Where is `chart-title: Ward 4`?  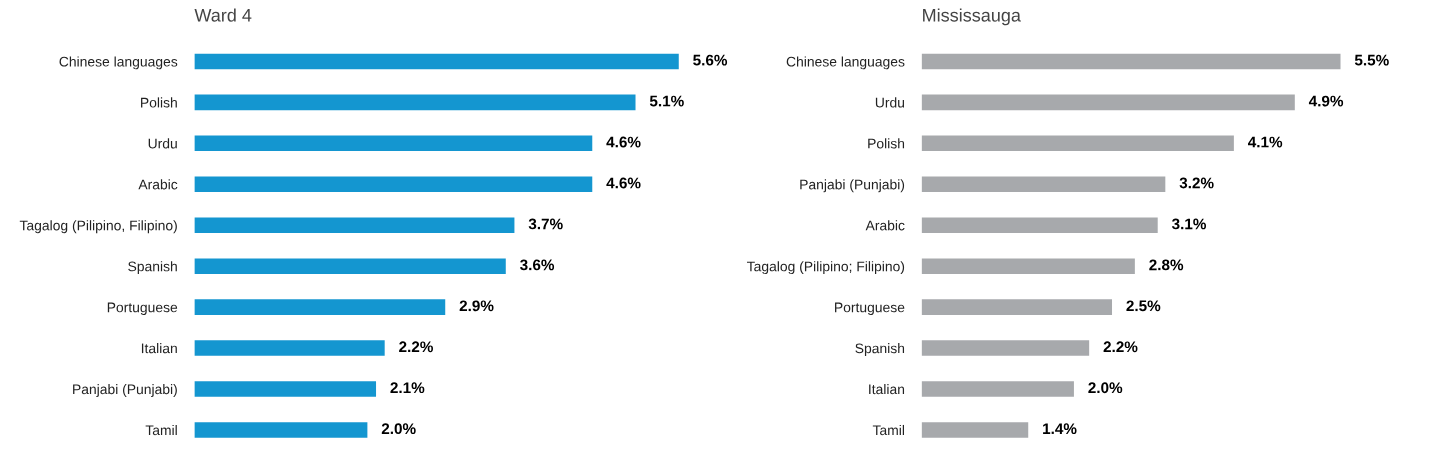 chart-title: Ward 4 is located at coordinates (223, 15).